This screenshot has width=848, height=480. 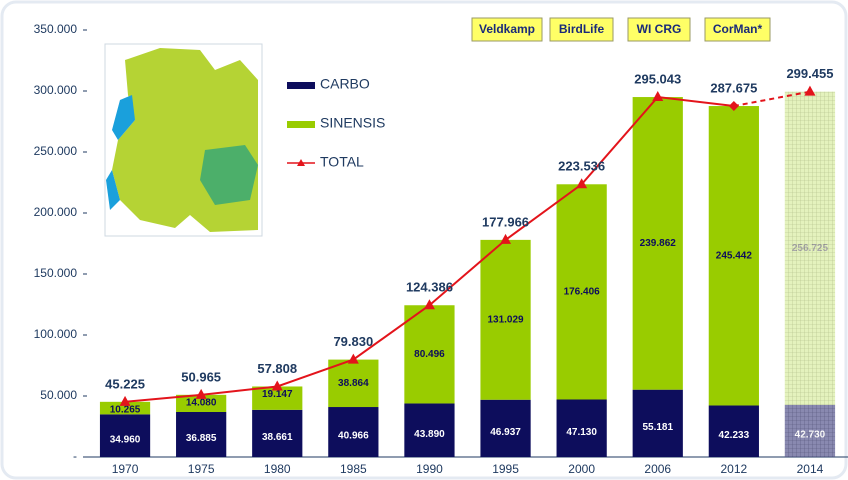 I want to click on value-label: 176.406, so click(x=582, y=292).